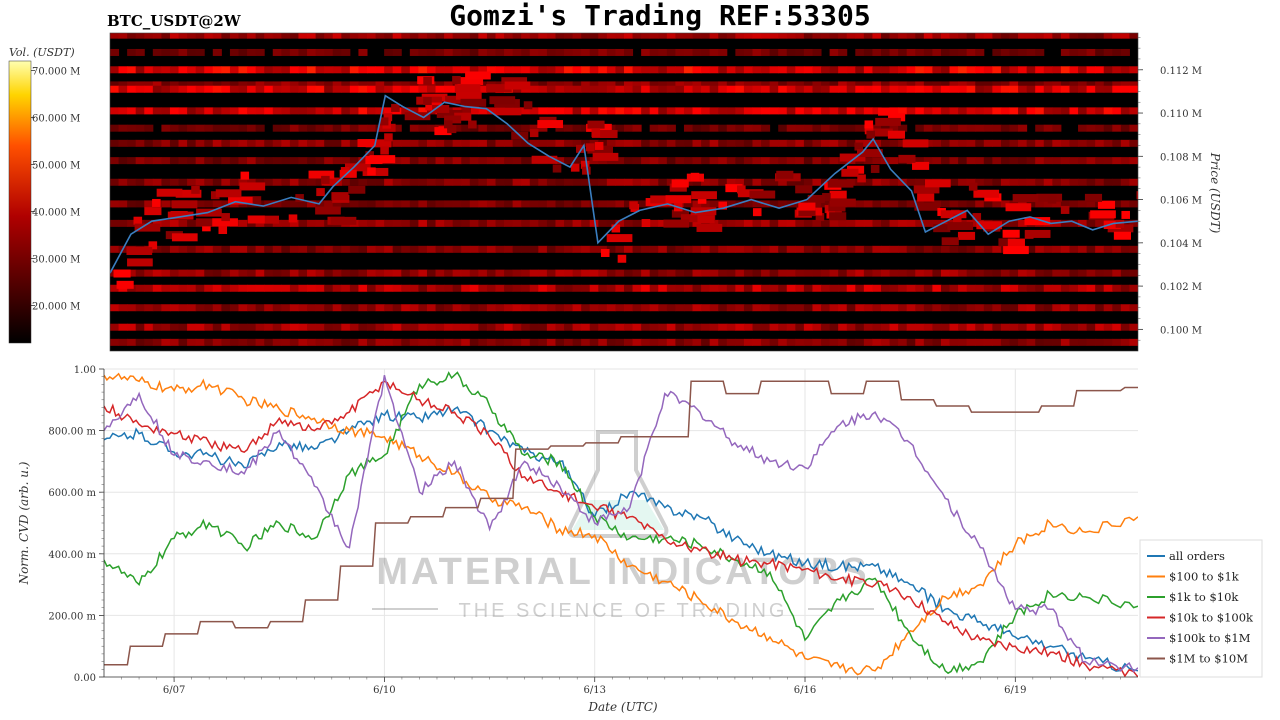  What do you see at coordinates (1197, 556) in the screenshot?
I see `legend-label: all orders` at bounding box center [1197, 556].